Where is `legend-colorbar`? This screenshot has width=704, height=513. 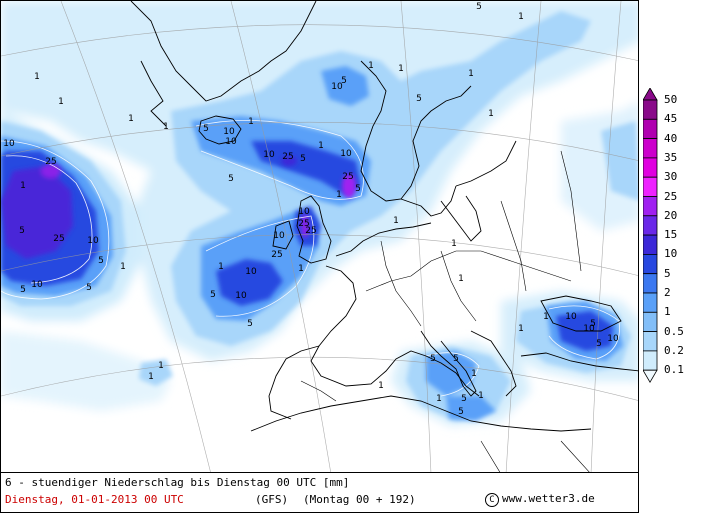
legend-colorbar is located at coordinates (650, 235).